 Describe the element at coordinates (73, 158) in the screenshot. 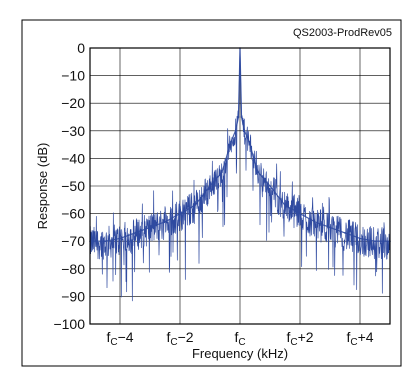

I see `y-tick-label: −40` at that location.